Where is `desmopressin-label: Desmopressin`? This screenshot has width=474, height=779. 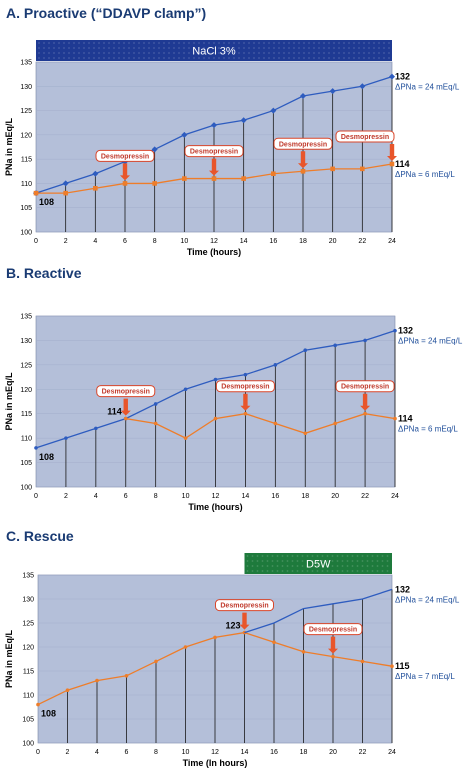 desmopressin-label: Desmopressin is located at coordinates (126, 392).